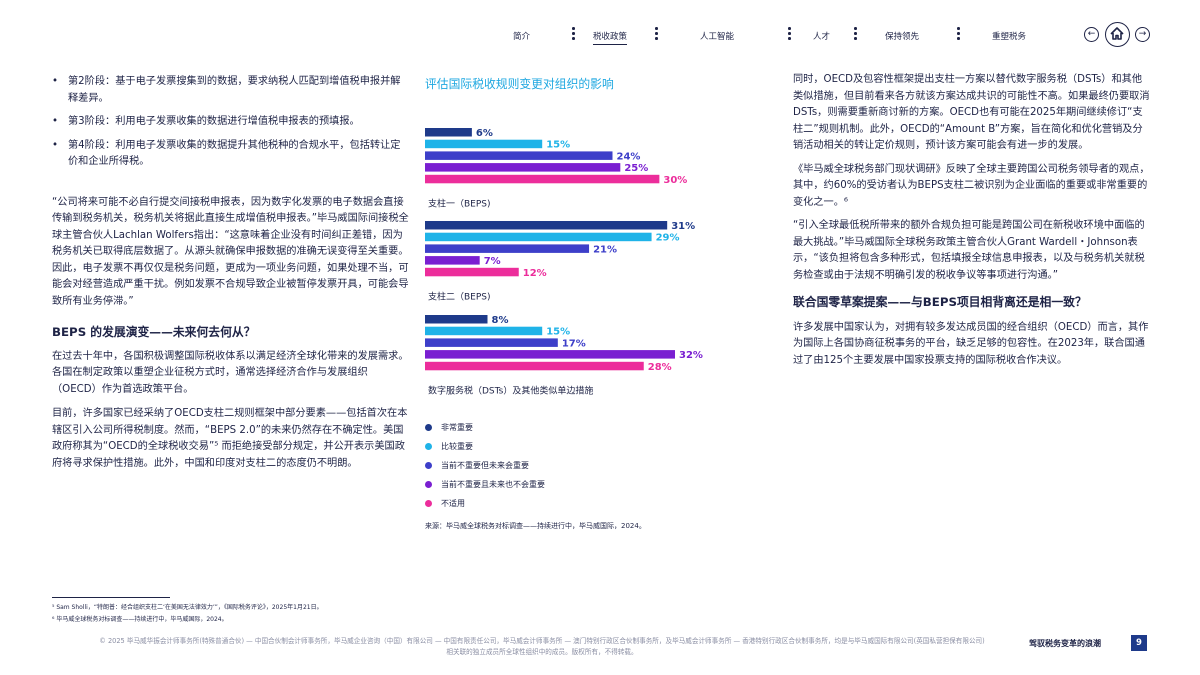 This screenshot has width=1200, height=675. I want to click on page-number: 9, so click(1139, 643).